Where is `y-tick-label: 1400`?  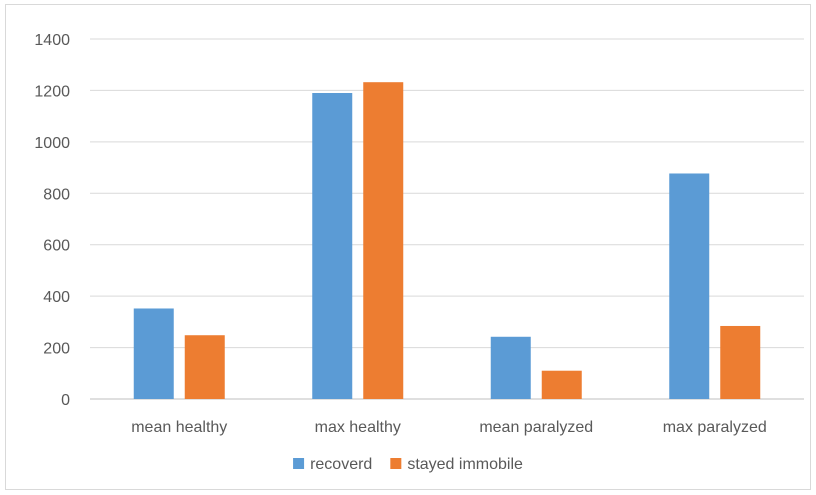
y-tick-label: 1400 is located at coordinates (52, 40).